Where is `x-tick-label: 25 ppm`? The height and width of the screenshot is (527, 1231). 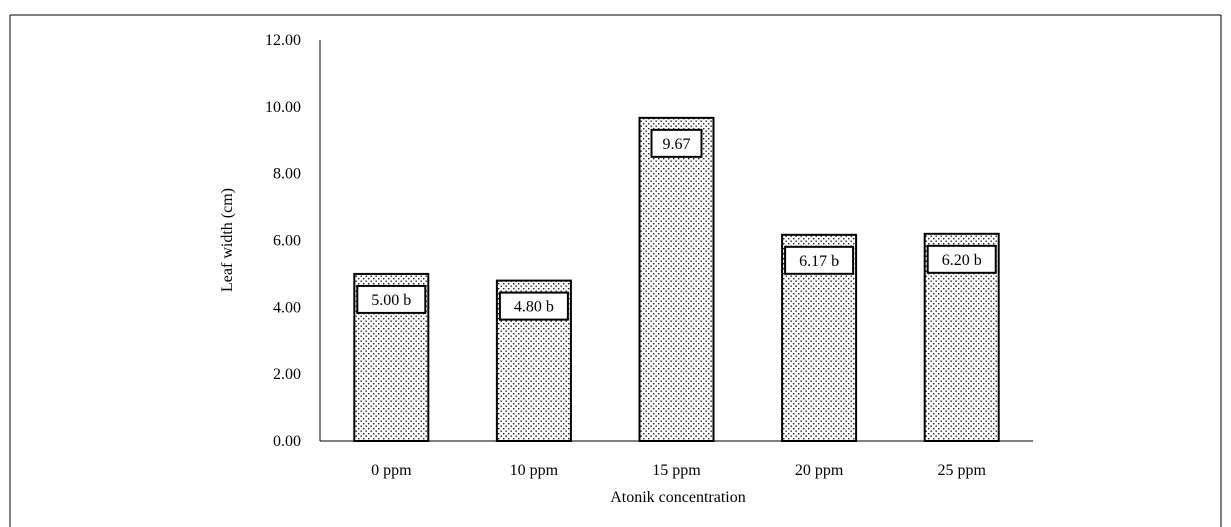 x-tick-label: 25 ppm is located at coordinates (961, 470).